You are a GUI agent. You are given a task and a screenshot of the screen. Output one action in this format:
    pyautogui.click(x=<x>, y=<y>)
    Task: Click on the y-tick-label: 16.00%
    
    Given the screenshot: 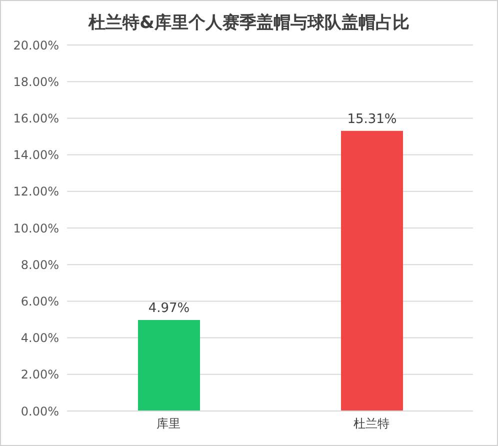 What is the action you would take?
    pyautogui.click(x=36, y=118)
    